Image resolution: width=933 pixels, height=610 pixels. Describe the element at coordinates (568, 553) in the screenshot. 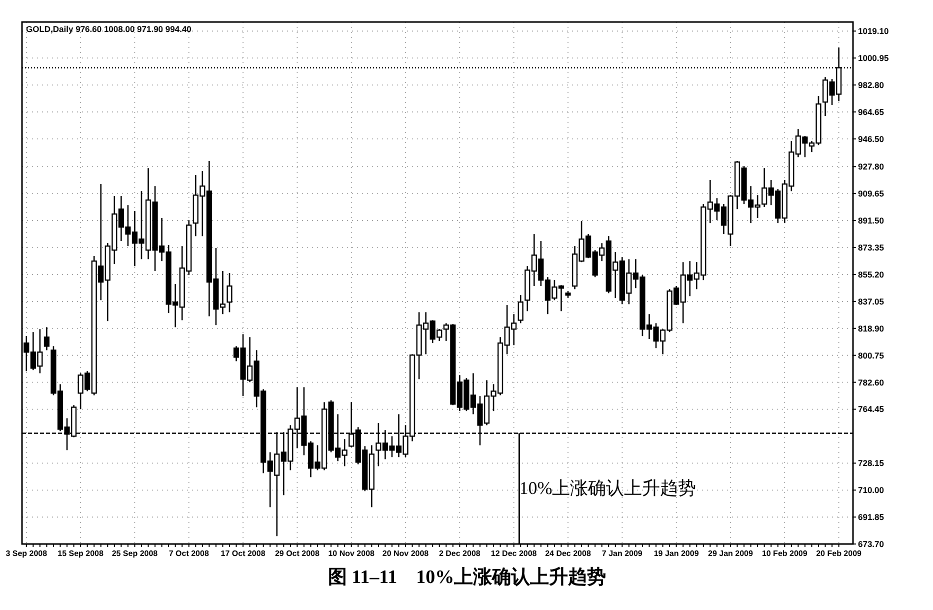

I see `x-tick-label: 24 Dec 2008` at that location.